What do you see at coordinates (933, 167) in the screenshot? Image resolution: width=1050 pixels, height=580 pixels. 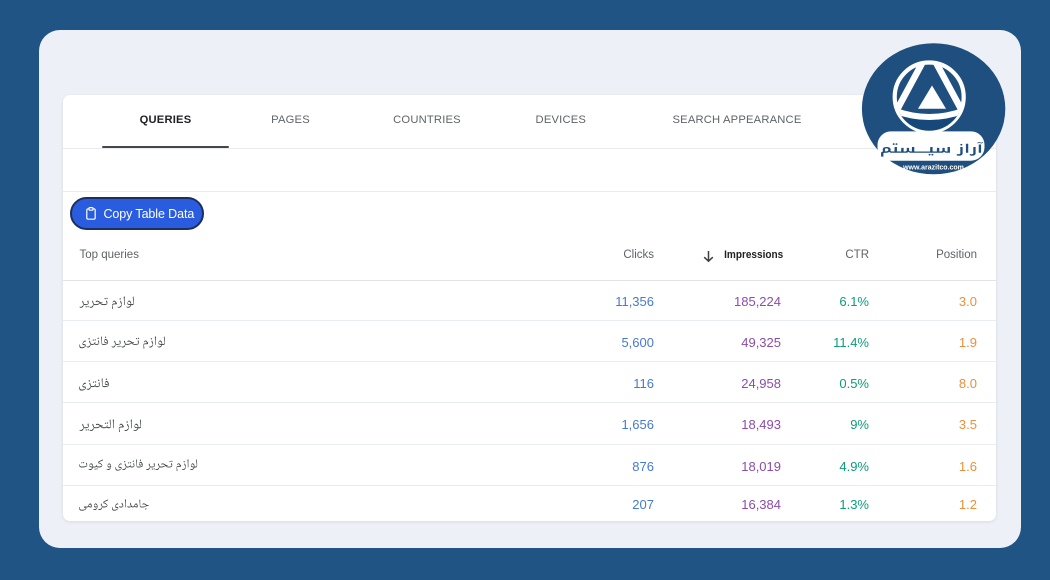 I see `svg-text: www.arazitco.com` at bounding box center [933, 167].